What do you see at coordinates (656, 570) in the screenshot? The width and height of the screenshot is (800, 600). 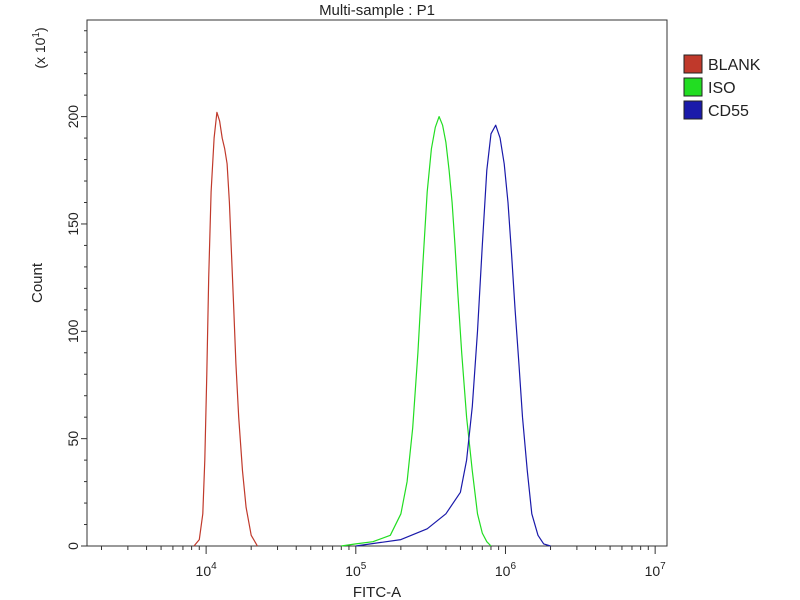 I see `x-tick-label: 10⁷` at bounding box center [656, 570].